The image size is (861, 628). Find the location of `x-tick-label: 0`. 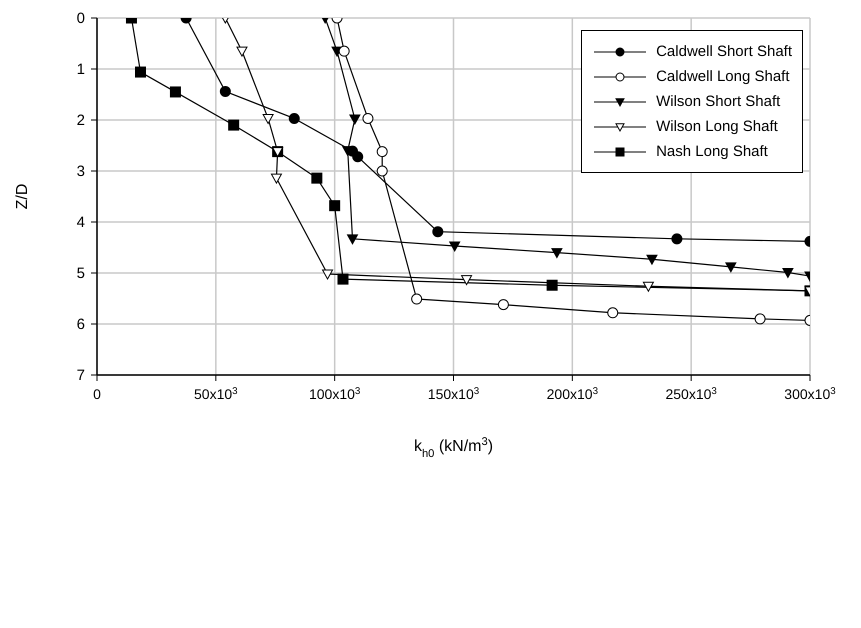

x-tick-label: 0 is located at coordinates (97, 394).